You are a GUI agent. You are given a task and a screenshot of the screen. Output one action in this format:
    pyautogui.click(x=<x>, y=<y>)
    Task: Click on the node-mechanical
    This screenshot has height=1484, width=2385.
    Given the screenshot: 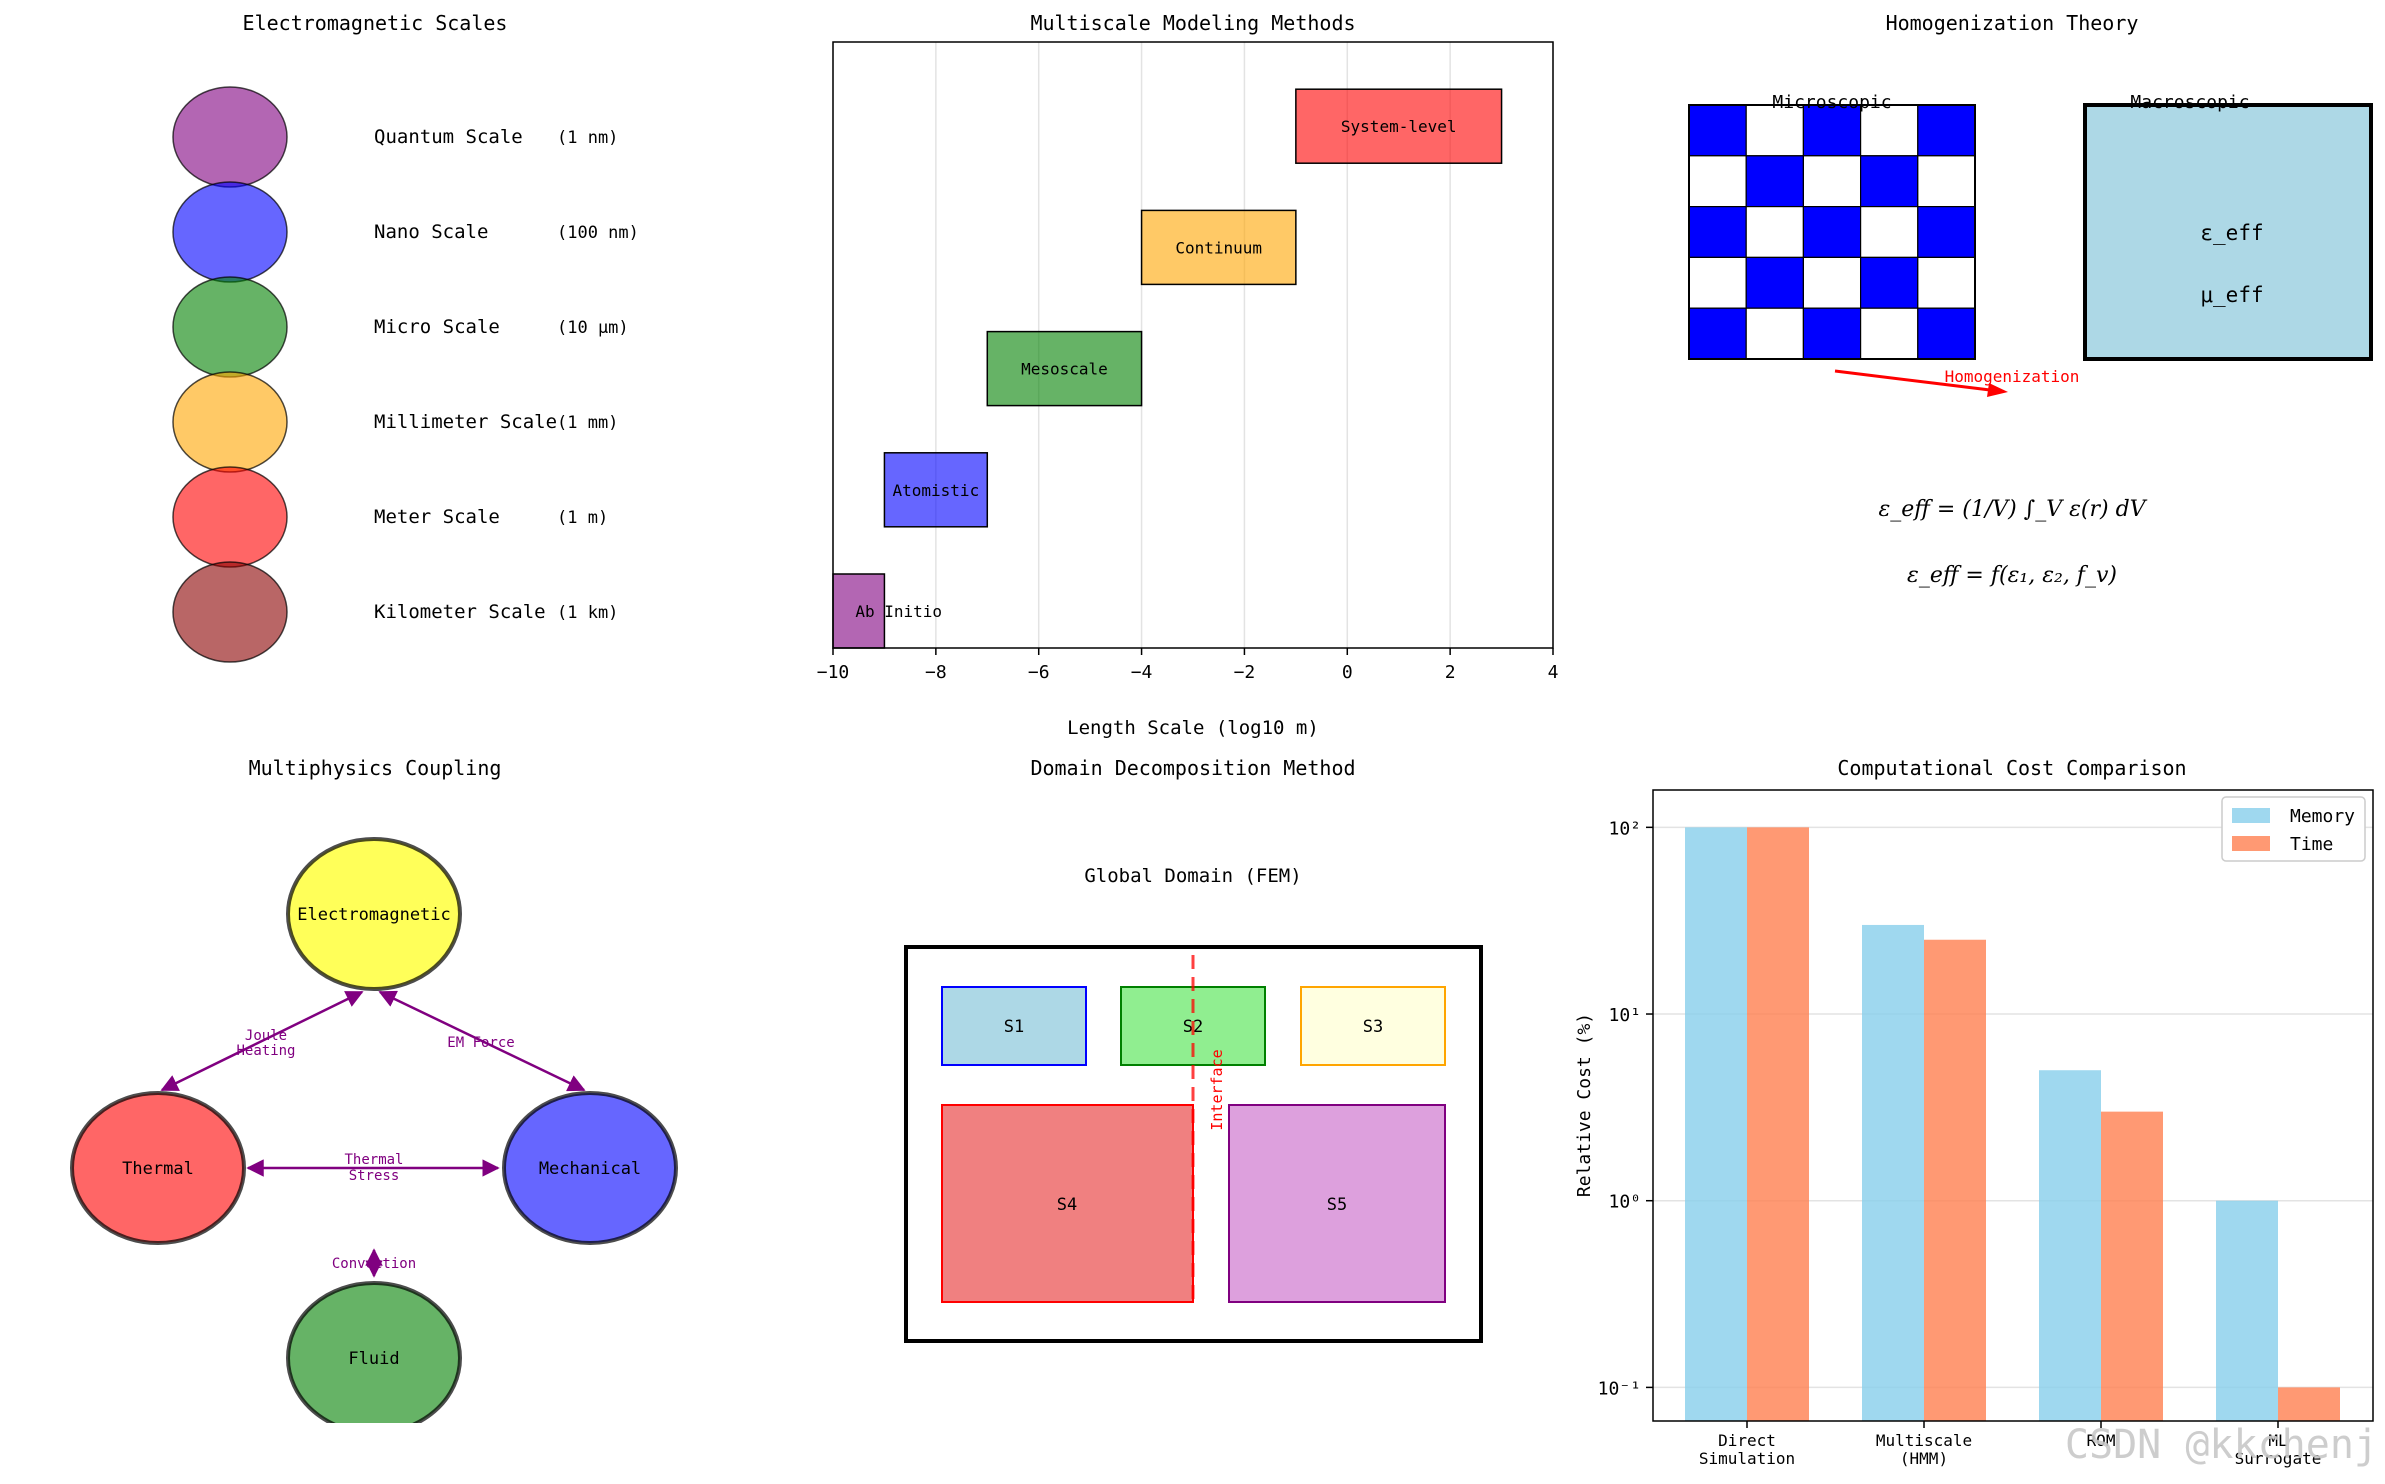 What is the action you would take?
    pyautogui.click(x=590, y=1168)
    